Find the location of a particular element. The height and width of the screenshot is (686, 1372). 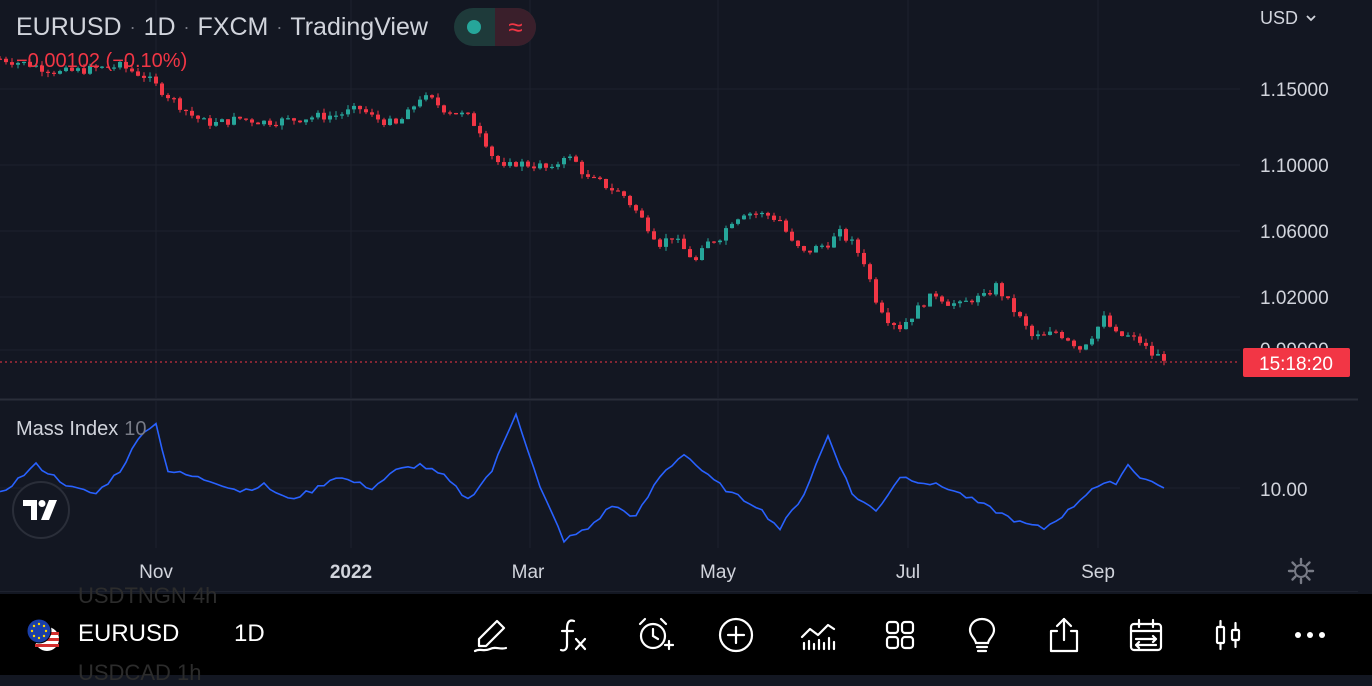

bottom-interval: 1D is located at coordinates (249, 633).